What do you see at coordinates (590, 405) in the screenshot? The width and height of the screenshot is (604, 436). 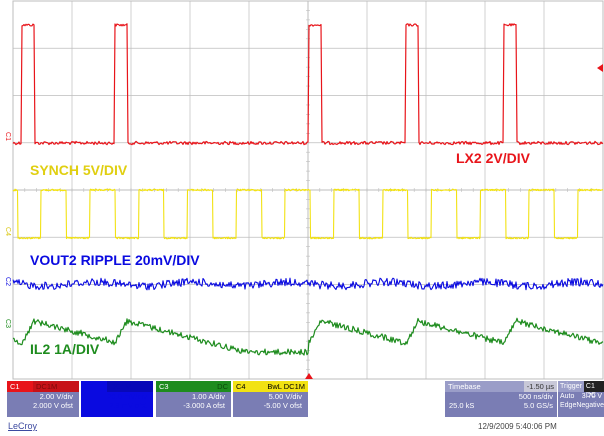 I see `trigger-slope: Negative` at bounding box center [590, 405].